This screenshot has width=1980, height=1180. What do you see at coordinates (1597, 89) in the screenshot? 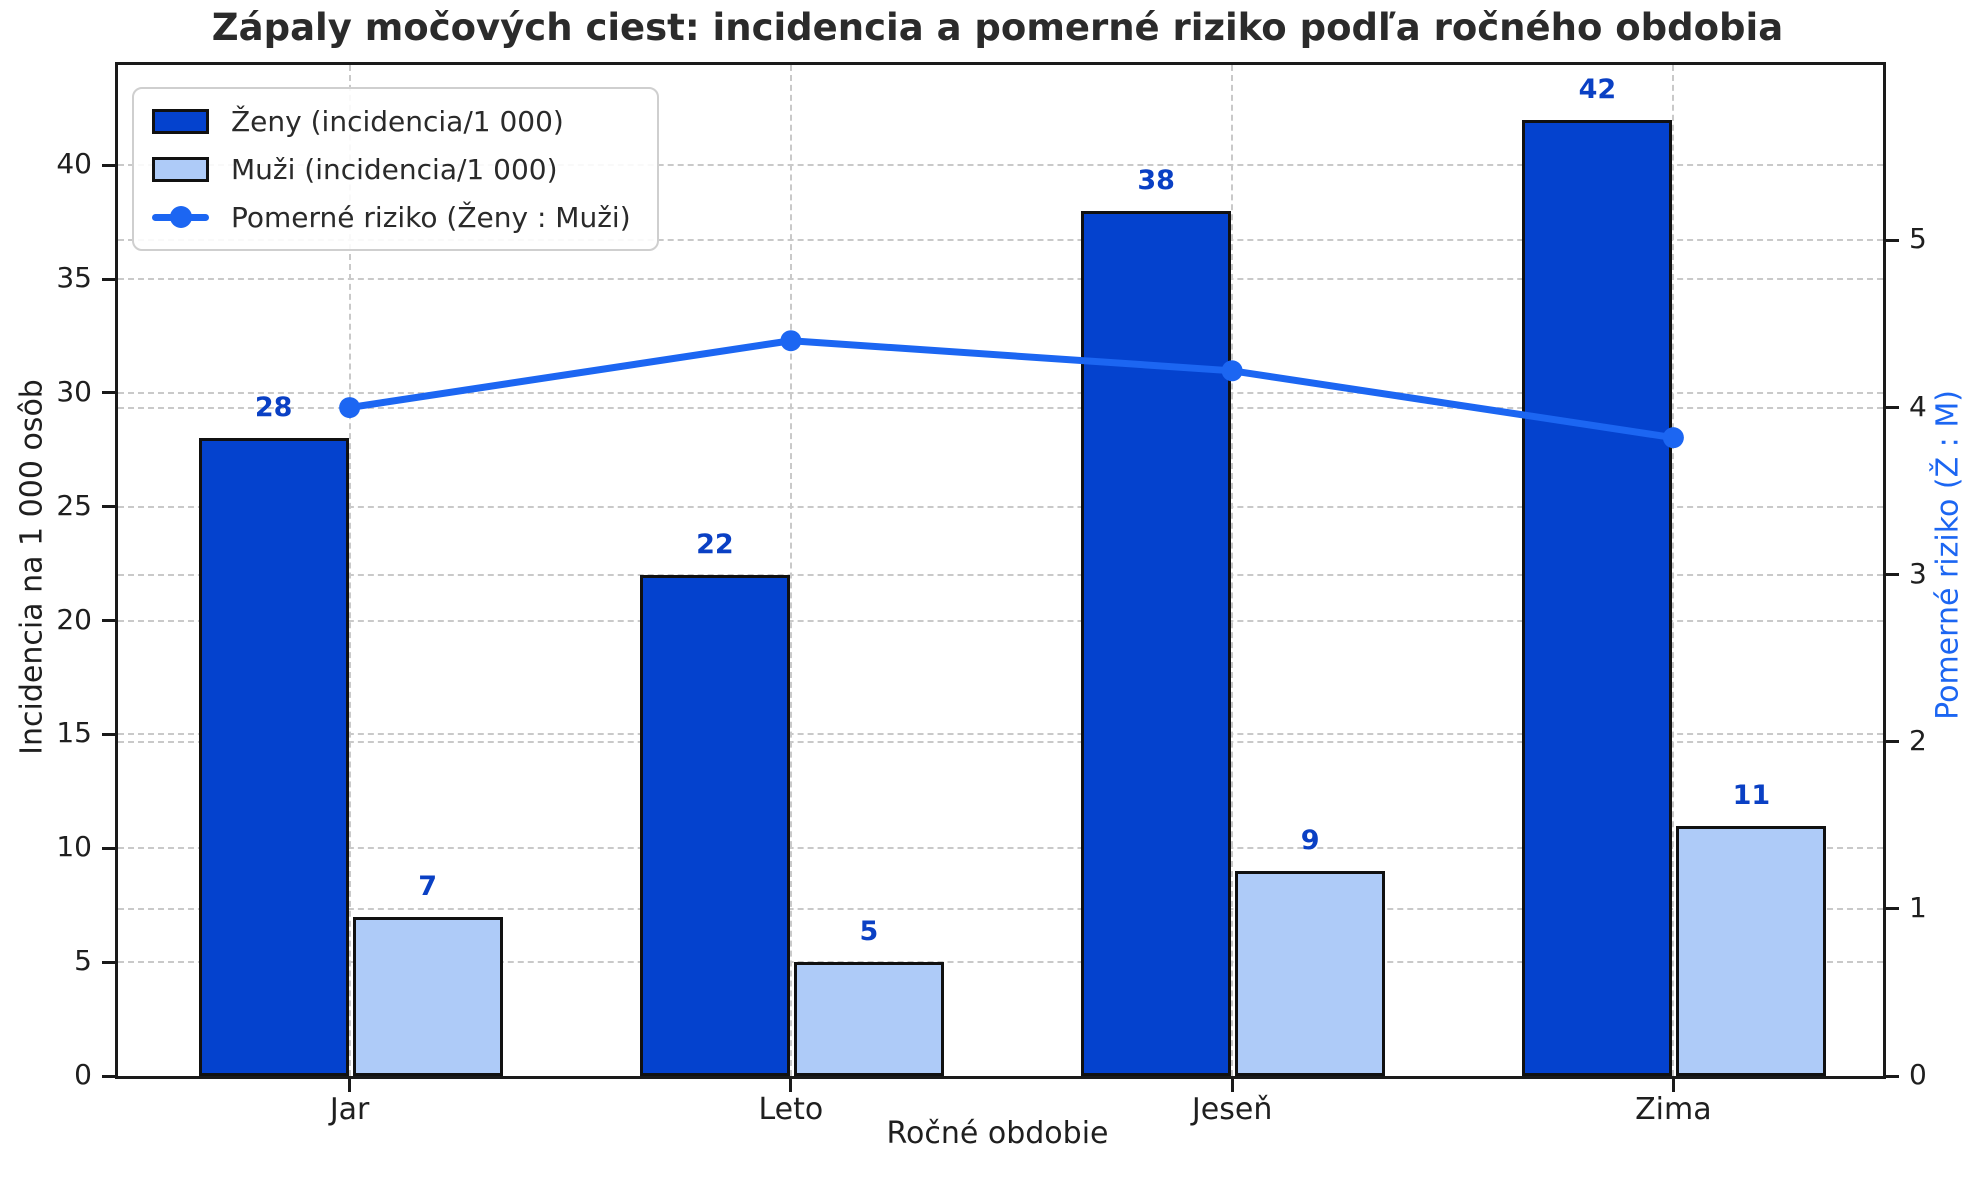
I see `bar-value-label: 42` at bounding box center [1597, 89].